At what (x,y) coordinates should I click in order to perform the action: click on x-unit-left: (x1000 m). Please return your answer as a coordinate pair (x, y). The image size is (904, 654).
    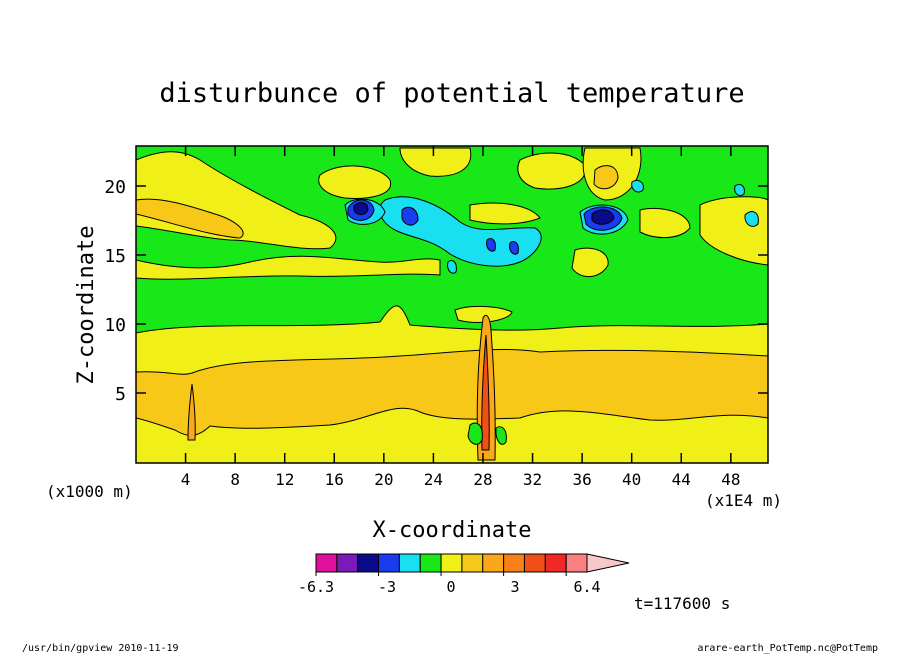
    Looking at the image, I should click on (89, 491).